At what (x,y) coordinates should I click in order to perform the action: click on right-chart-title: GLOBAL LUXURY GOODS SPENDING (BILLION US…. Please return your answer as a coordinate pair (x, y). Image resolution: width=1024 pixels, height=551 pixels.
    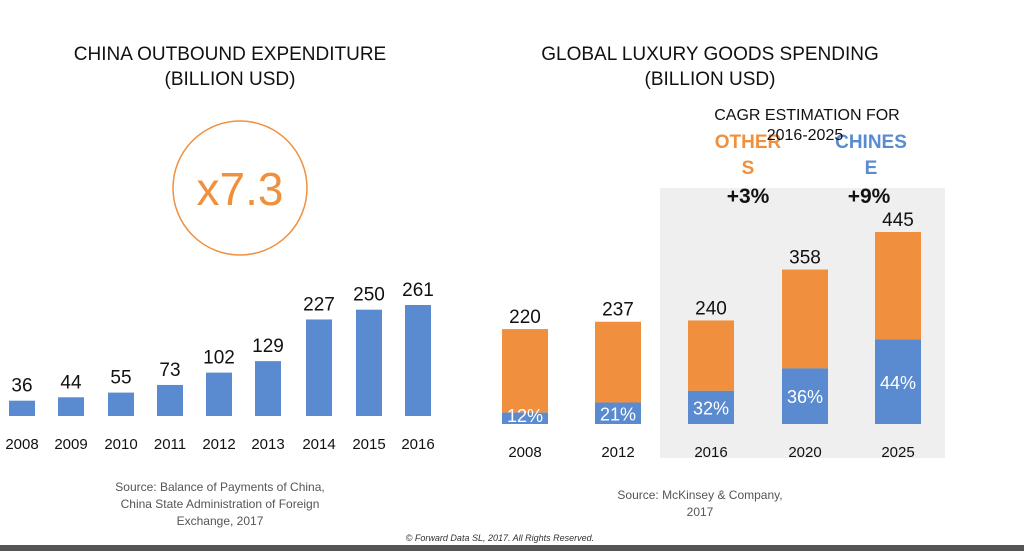
    Looking at the image, I should click on (710, 67).